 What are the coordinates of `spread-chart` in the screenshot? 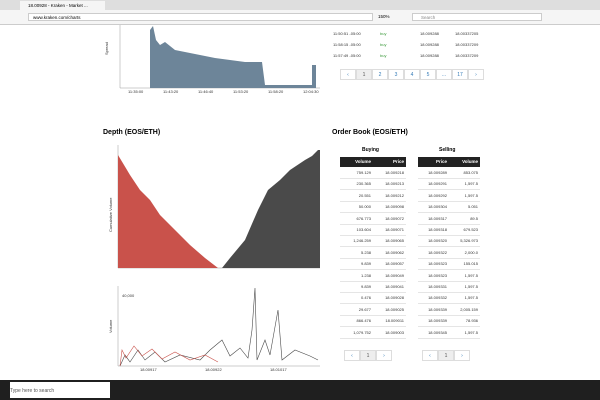 It's located at (219, 57).